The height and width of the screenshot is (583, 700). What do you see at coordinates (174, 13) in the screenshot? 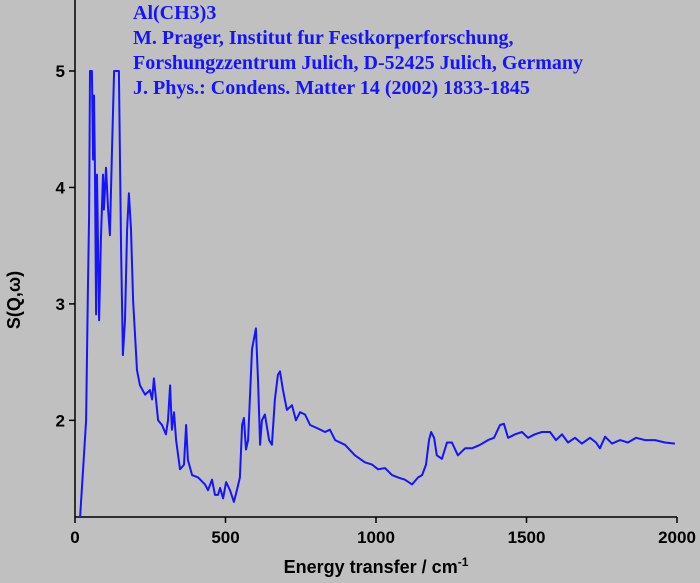
I see `title-line: Al(CH3)3` at bounding box center [174, 13].